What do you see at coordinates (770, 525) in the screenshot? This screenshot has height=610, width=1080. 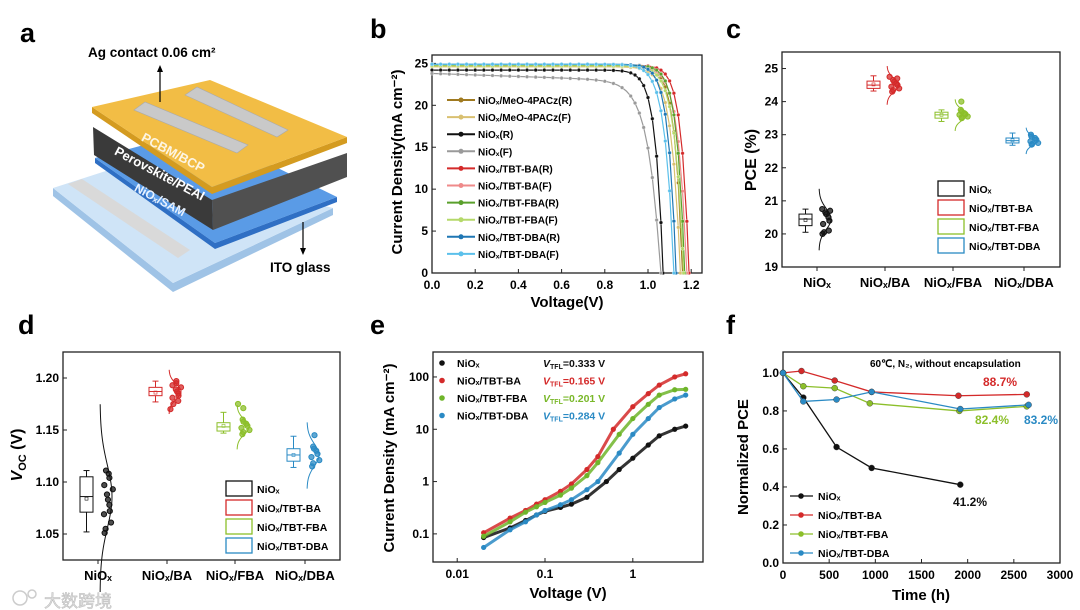 I see `y-tick-label: 0.2` at bounding box center [770, 525].